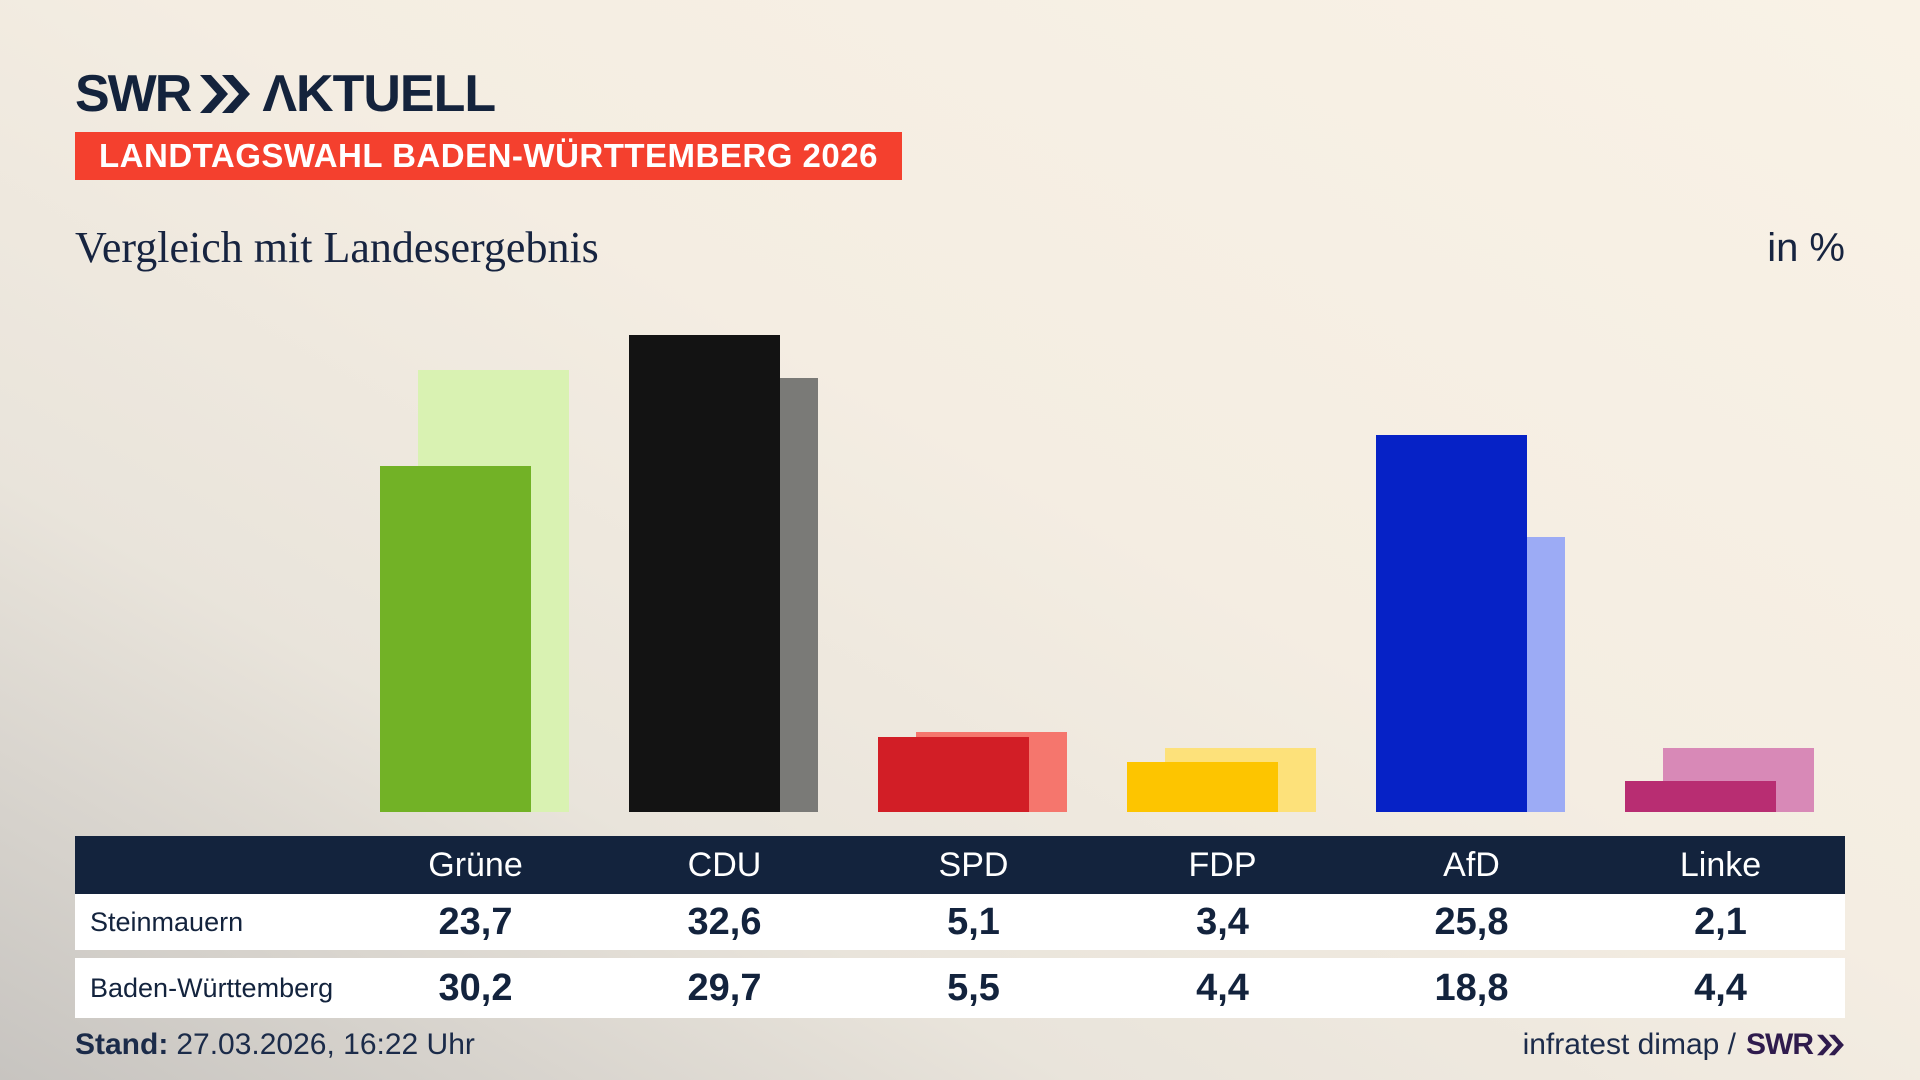 The width and height of the screenshot is (1920, 1080). What do you see at coordinates (455, 639) in the screenshot?
I see `bar-grune-constituency` at bounding box center [455, 639].